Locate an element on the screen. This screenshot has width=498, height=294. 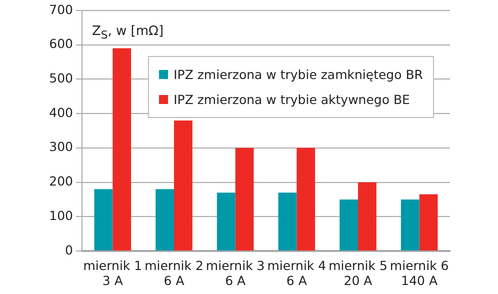
legend-label: IPZ zmierzona w trybie zamkniętego BR is located at coordinates (297, 74).